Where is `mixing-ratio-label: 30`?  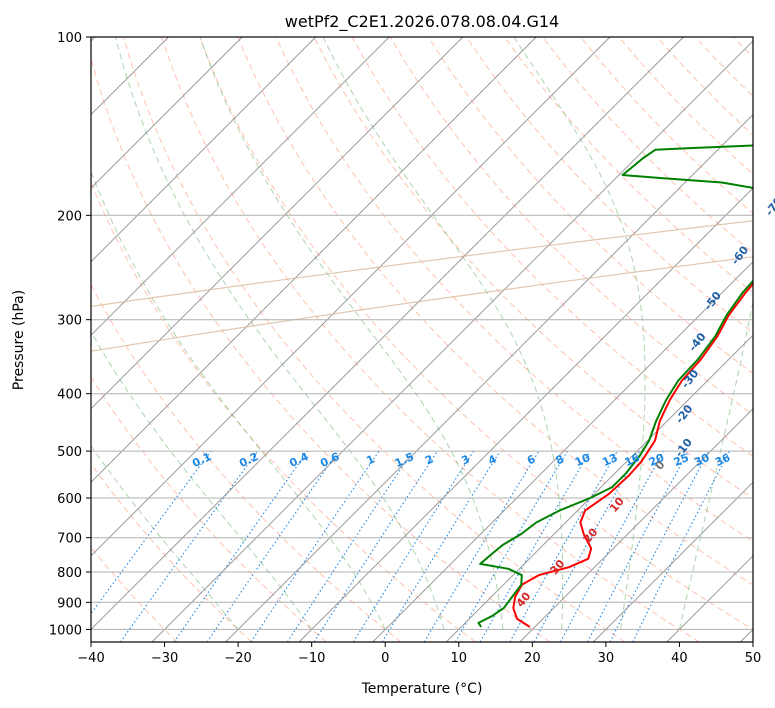 mixing-ratio-label: 30 is located at coordinates (702, 460).